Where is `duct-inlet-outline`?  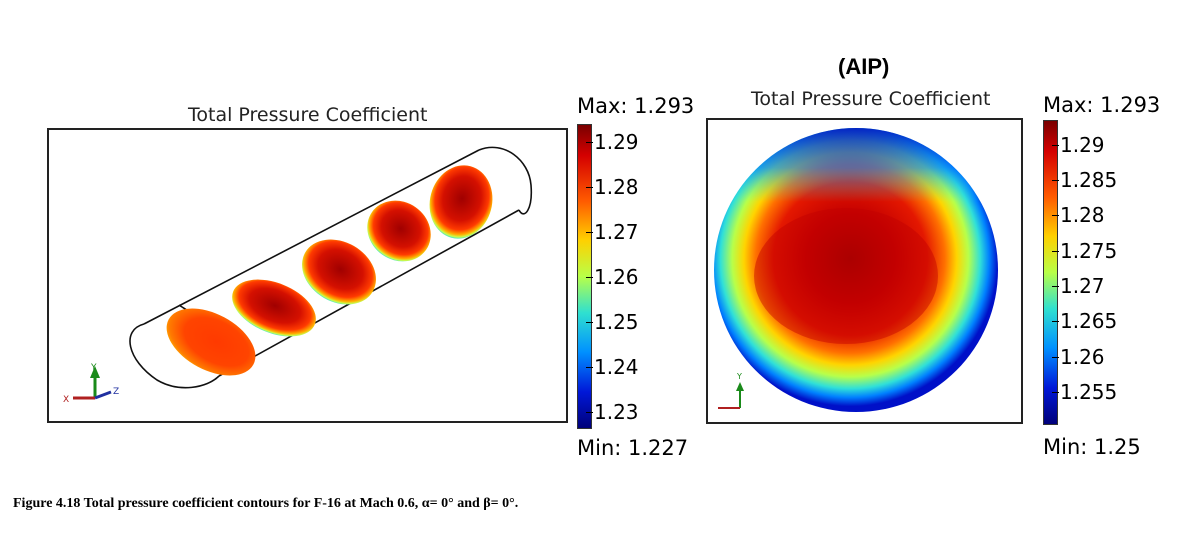
duct-inlet-outline is located at coordinates (174, 356).